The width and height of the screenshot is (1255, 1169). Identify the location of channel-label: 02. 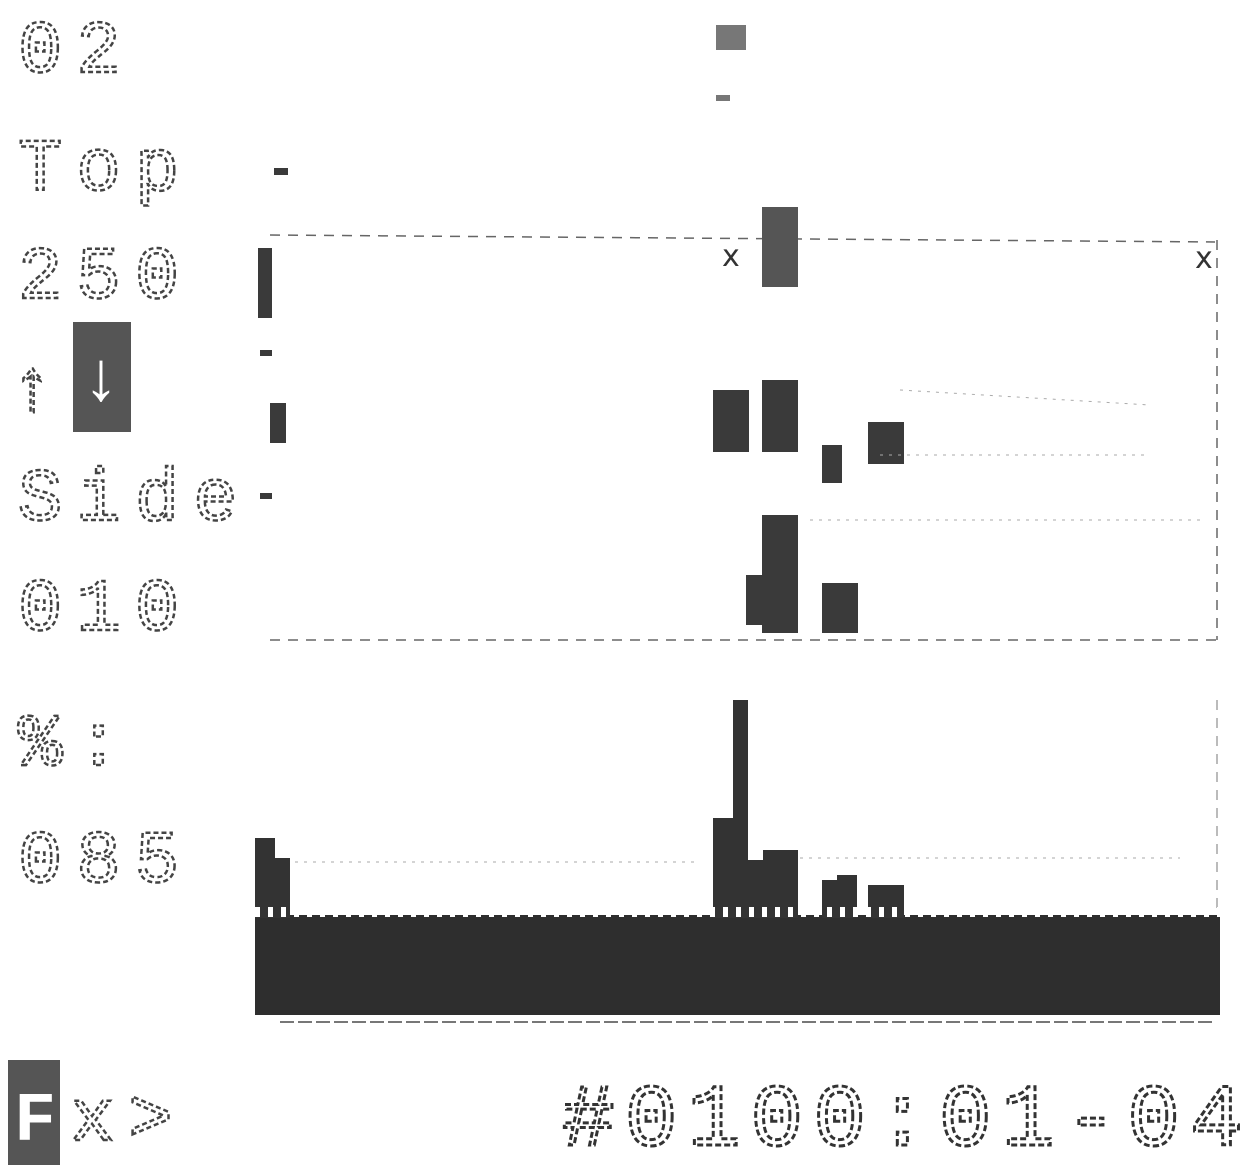
(76, 53).